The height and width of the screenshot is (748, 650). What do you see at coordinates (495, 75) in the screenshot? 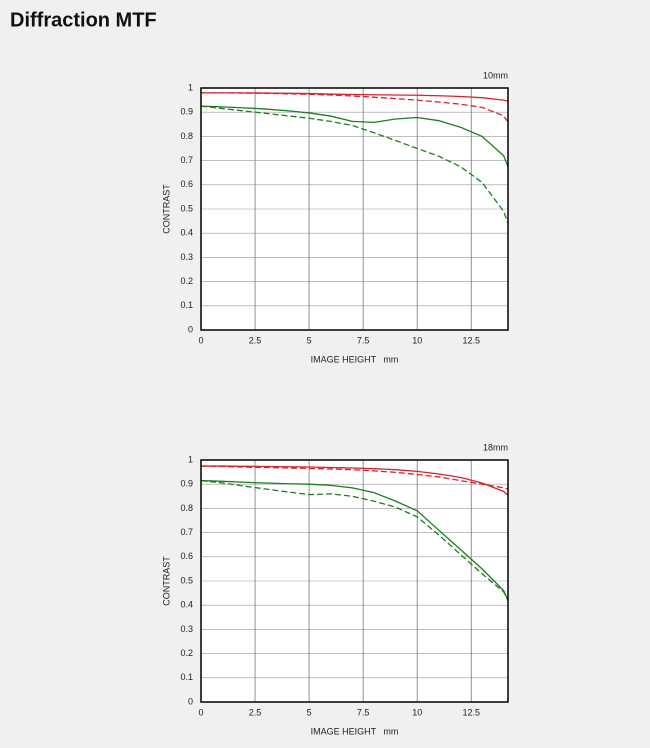
I see `chart-title: 10mm` at bounding box center [495, 75].